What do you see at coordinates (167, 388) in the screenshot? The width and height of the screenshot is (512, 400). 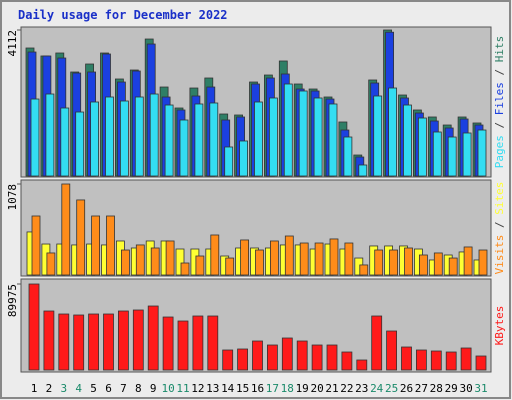 I see `x-tick-label: 10` at bounding box center [167, 388].